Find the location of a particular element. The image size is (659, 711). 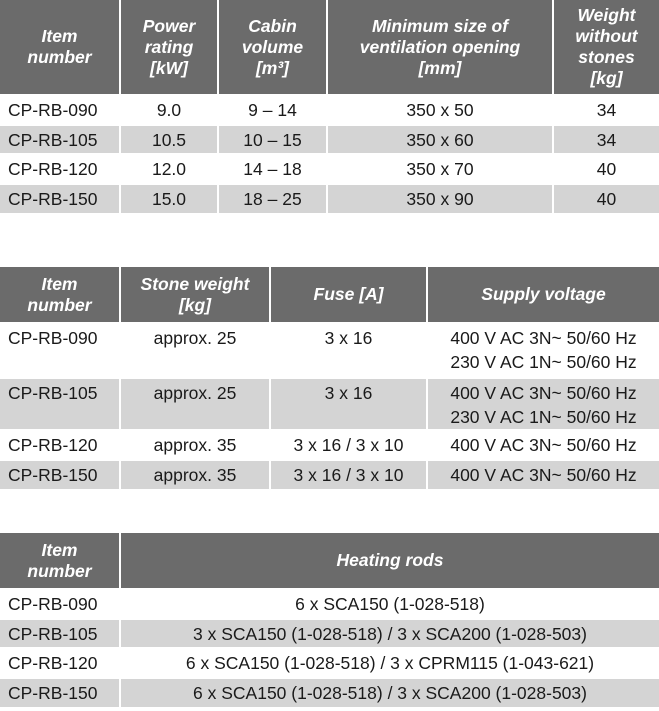

cell-text: 10.5 is located at coordinates (169, 140).